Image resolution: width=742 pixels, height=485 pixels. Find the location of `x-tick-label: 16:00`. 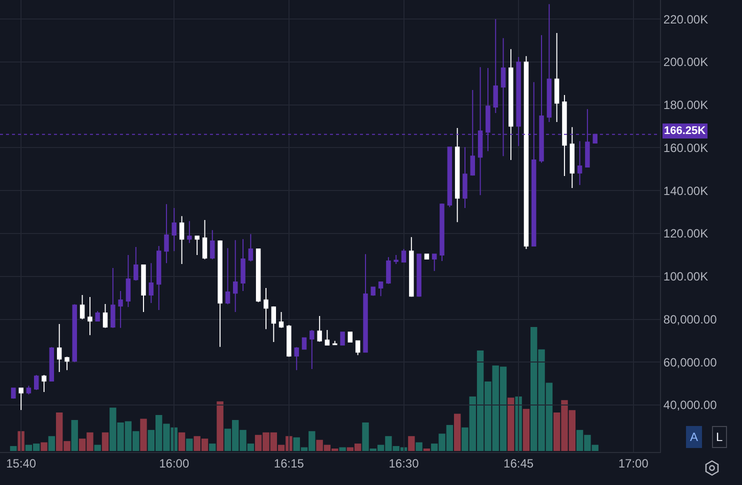

x-tick-label: 16:00 is located at coordinates (174, 463).